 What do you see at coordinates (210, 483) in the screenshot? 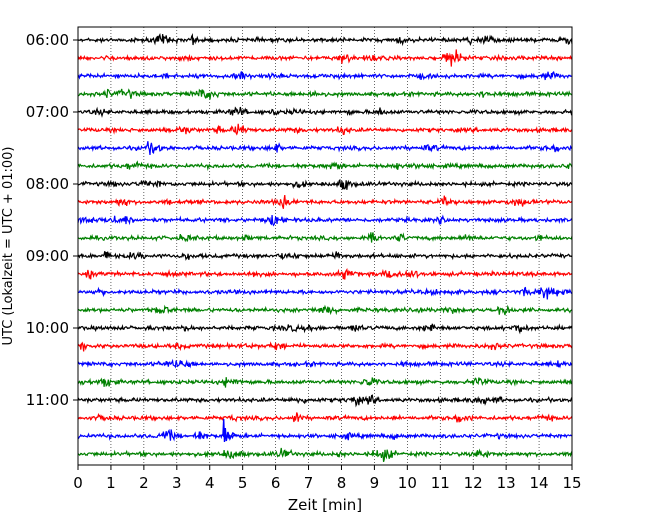
I see `x-tick-label-4: 4` at bounding box center [210, 483].